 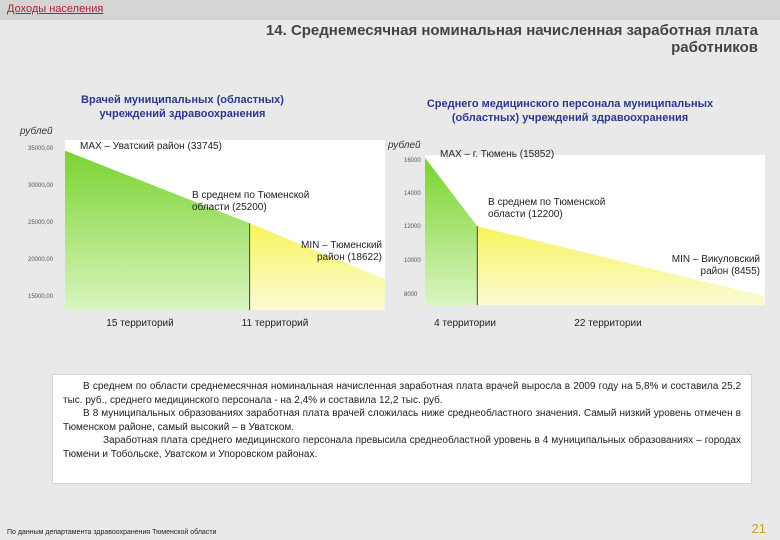 I want to click on chart2-avg-line1: В среднем по Тюменской, so click(x=547, y=202).